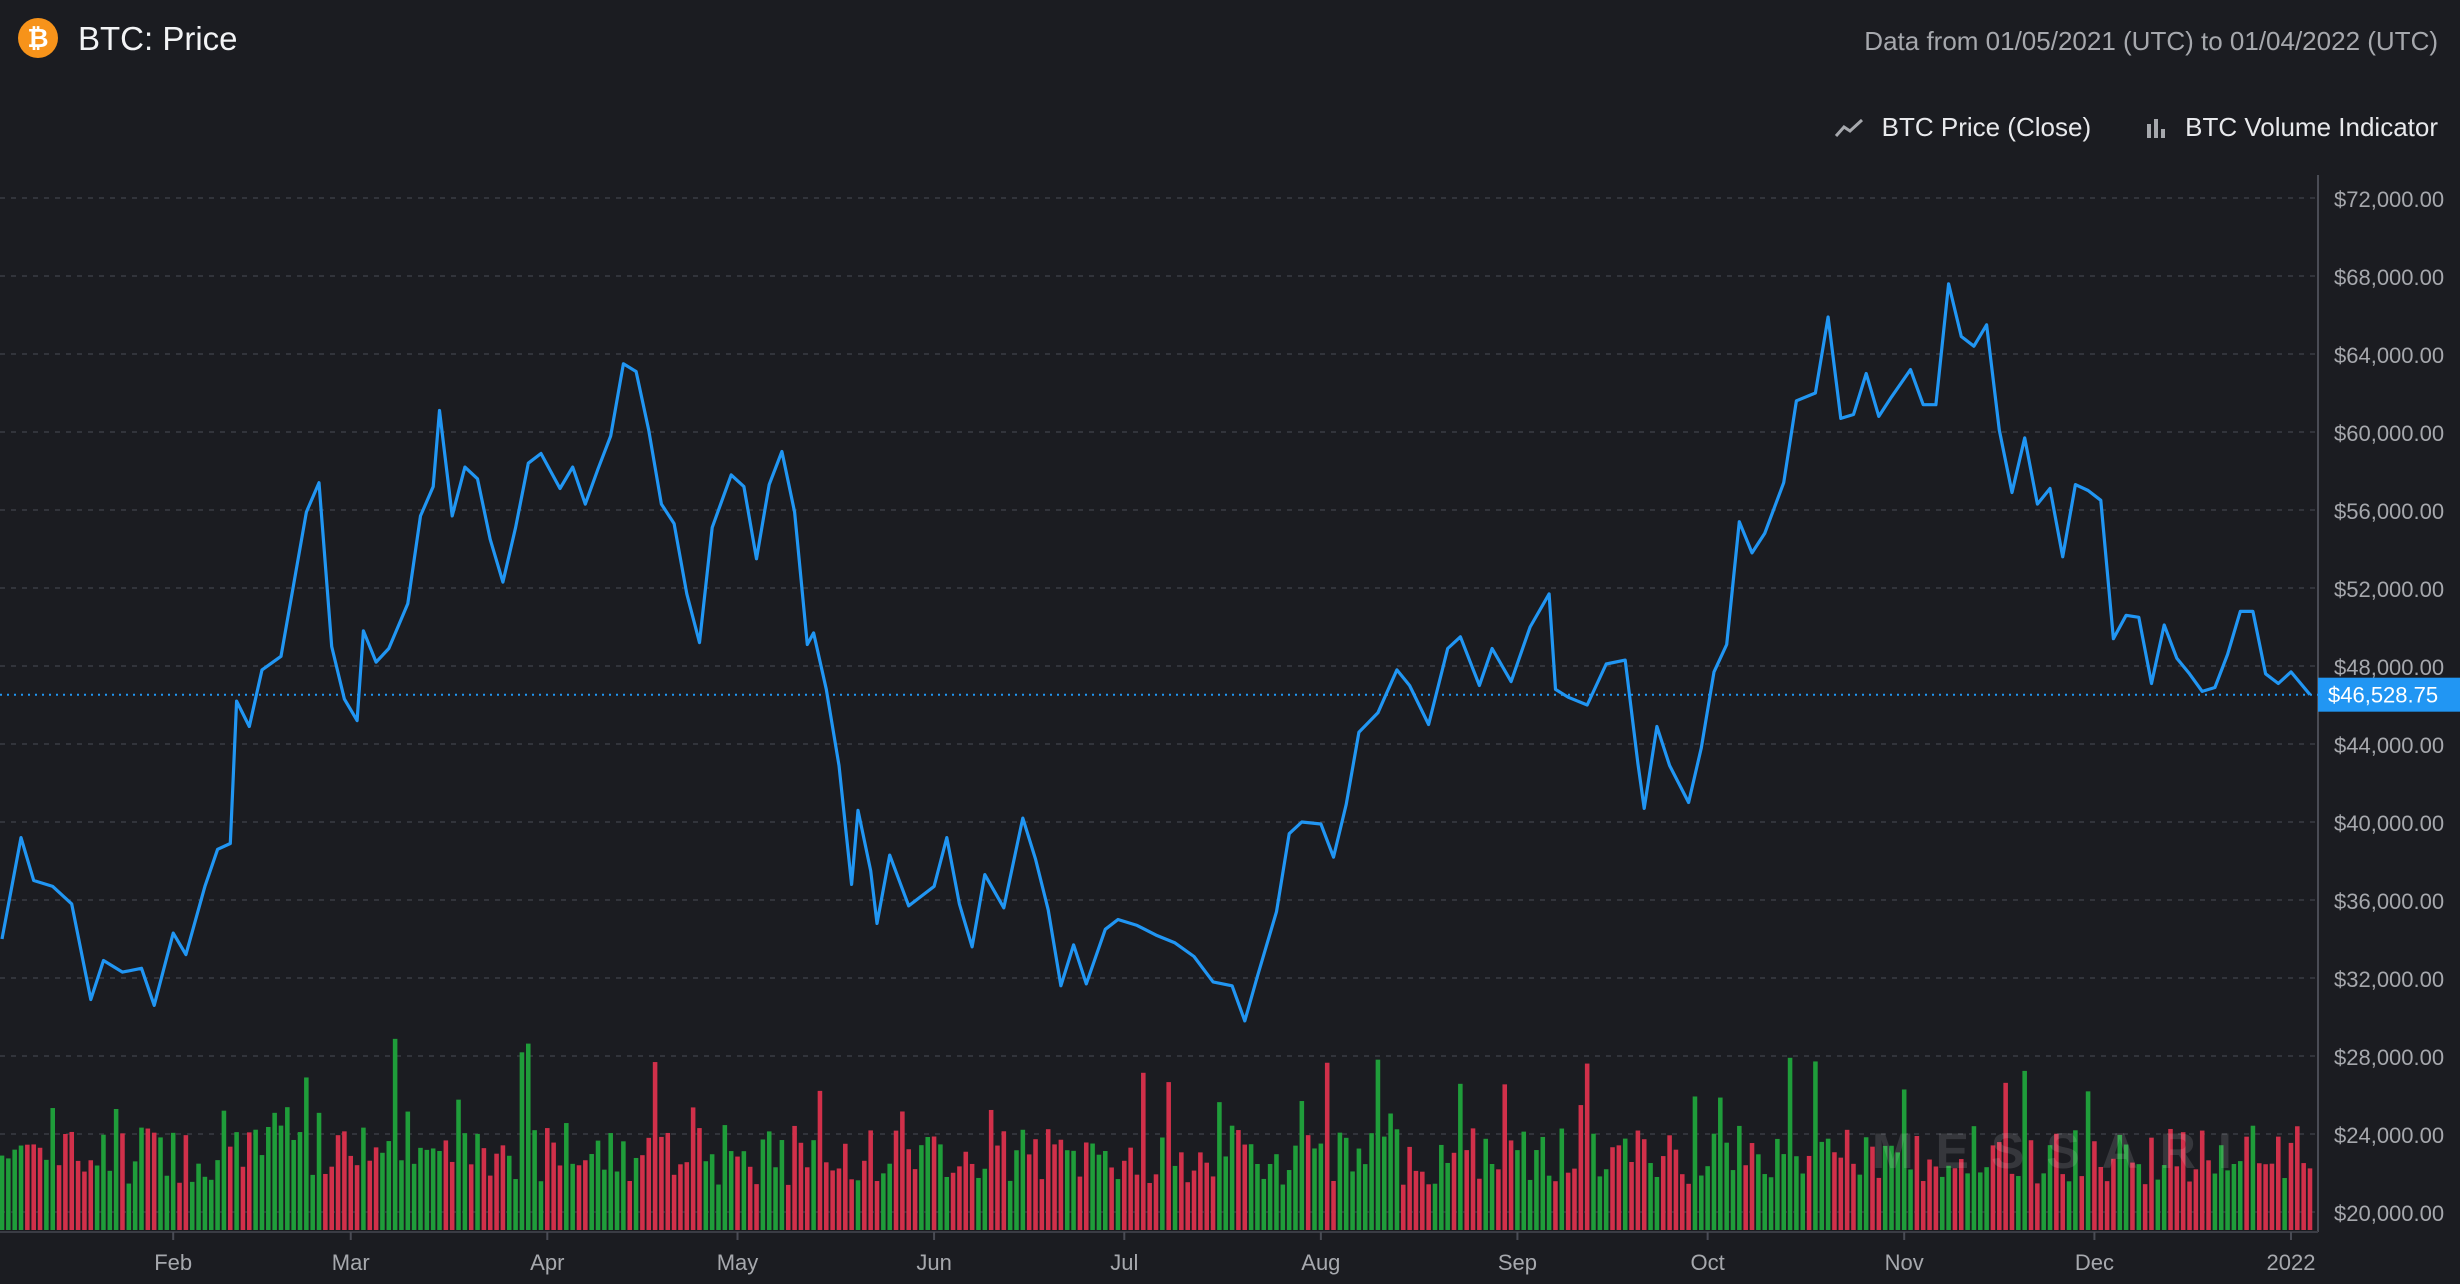  I want to click on x-tick-label: Aug, so click(1320, 1262).